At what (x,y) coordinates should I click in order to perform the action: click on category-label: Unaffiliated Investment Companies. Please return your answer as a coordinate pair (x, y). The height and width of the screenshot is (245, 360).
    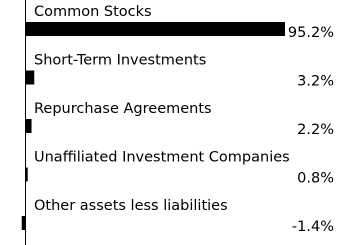
    Looking at the image, I should click on (162, 158).